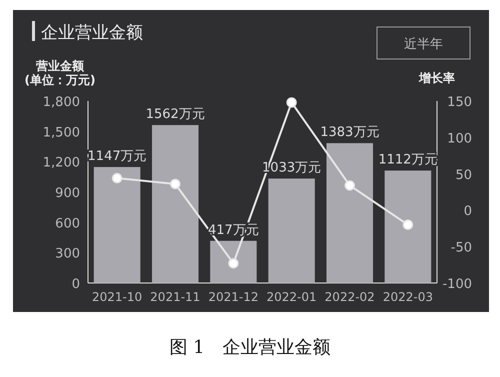 The height and width of the screenshot is (377, 500). Describe the element at coordinates (67, 224) in the screenshot. I see `y-tick-label: 600` at that location.